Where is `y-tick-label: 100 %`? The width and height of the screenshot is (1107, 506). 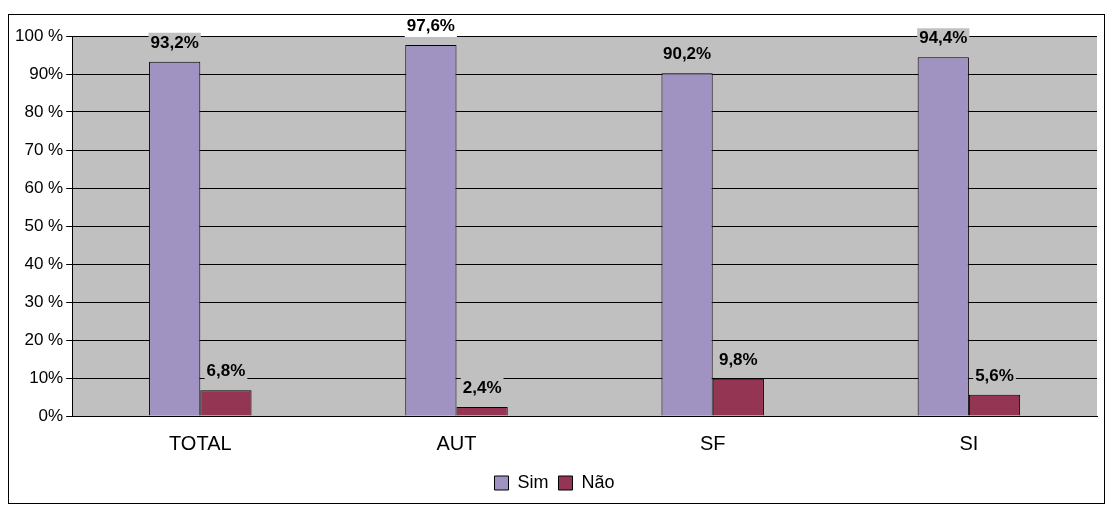 y-tick-label: 100 % is located at coordinates (39, 35).